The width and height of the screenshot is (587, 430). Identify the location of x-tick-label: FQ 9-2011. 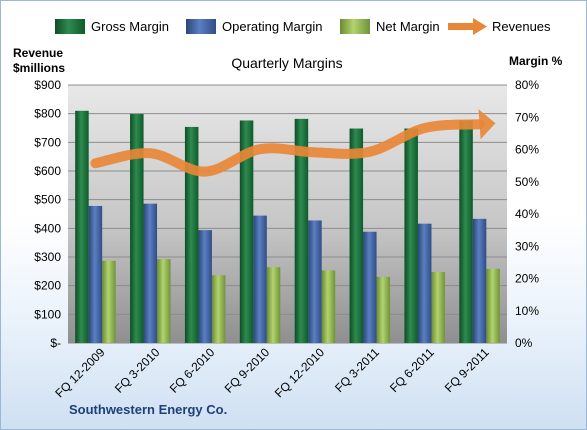
(467, 370).